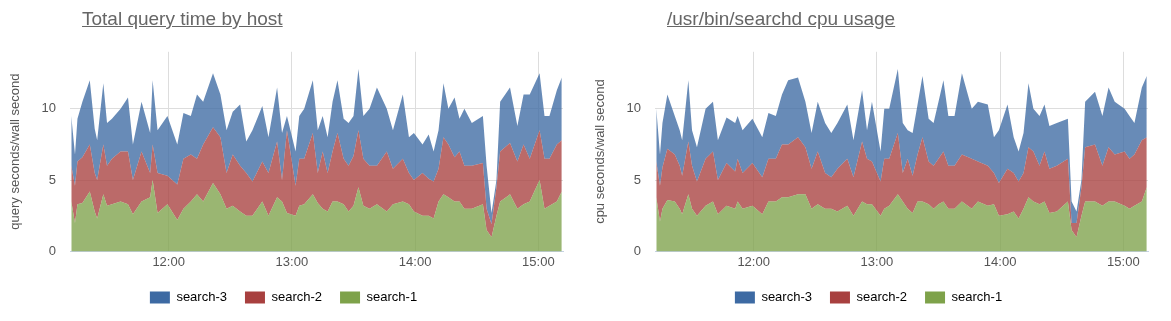 The width and height of the screenshot is (1171, 321). What do you see at coordinates (182, 19) in the screenshot?
I see `chart-title: Total query time by host` at bounding box center [182, 19].